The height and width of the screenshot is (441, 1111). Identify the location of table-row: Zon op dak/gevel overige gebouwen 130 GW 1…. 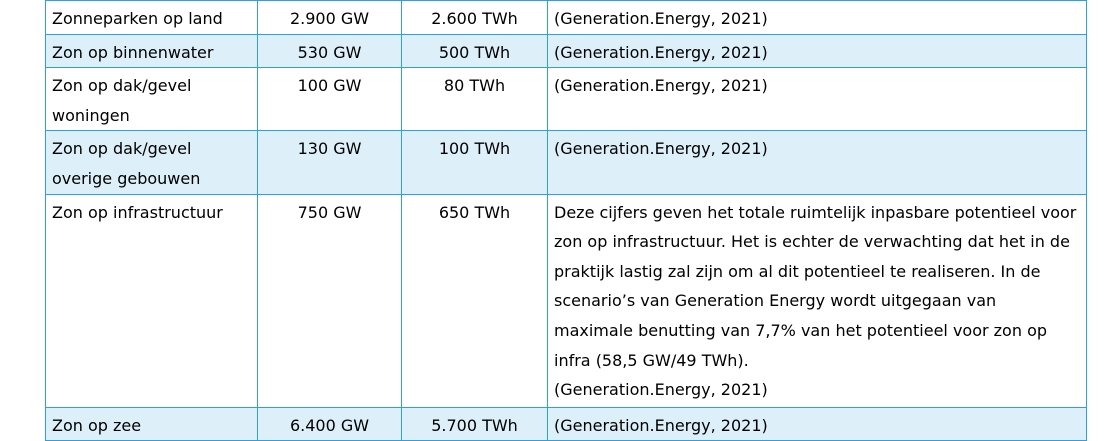
(566, 162).